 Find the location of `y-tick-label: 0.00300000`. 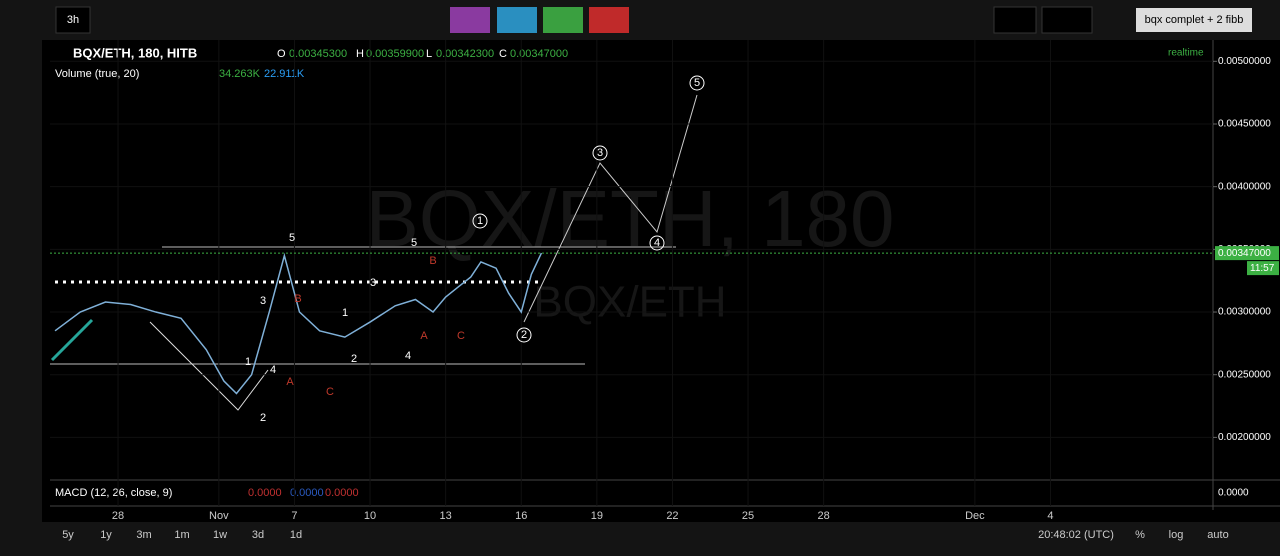

y-tick-label: 0.00300000 is located at coordinates (1244, 312).